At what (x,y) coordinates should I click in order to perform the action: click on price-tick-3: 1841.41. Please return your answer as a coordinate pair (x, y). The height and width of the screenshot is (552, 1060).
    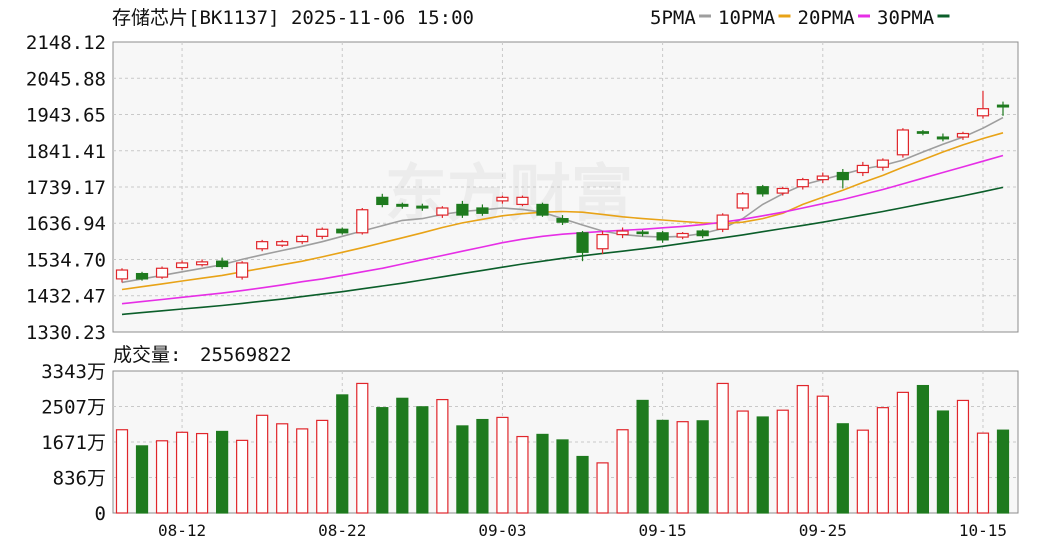
    Looking at the image, I should click on (66, 152).